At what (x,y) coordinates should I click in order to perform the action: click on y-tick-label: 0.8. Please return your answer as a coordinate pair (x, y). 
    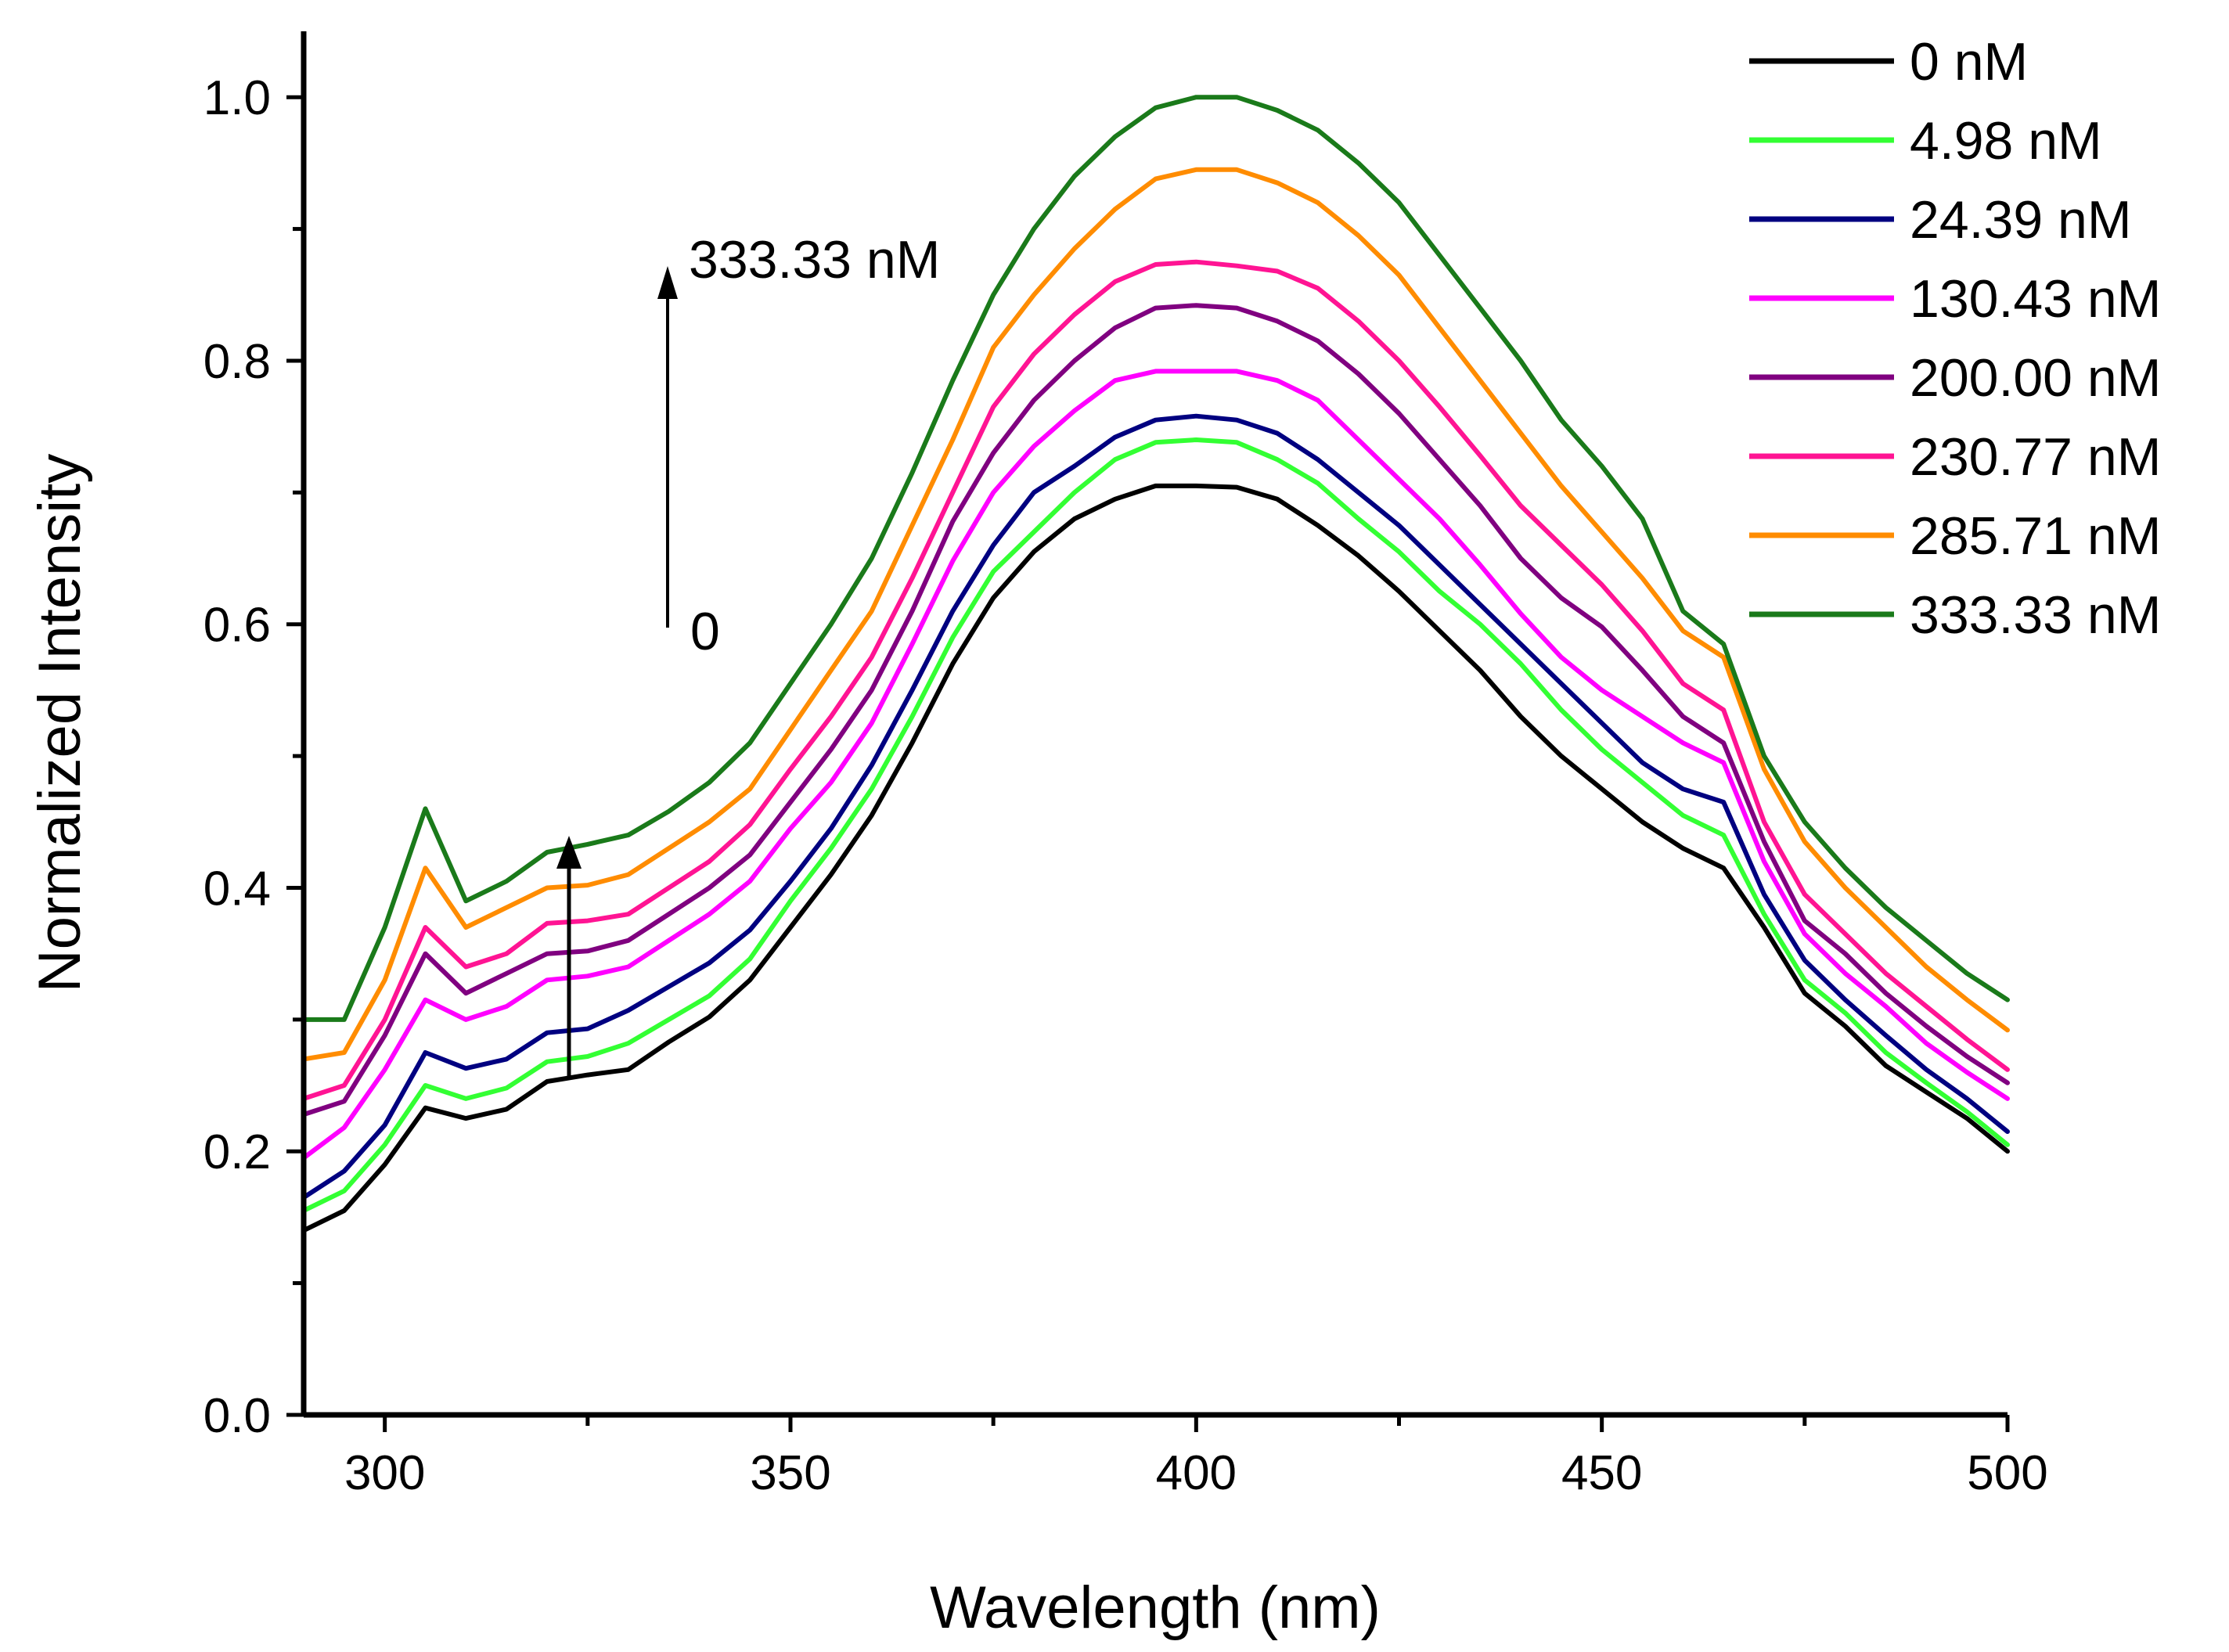
    Looking at the image, I should click on (237, 362).